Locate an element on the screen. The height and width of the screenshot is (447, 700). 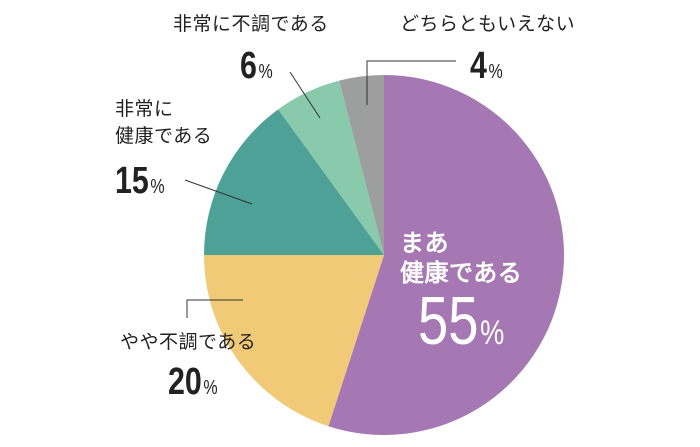
value-label-very-healthy: 15% is located at coordinates (140, 184).